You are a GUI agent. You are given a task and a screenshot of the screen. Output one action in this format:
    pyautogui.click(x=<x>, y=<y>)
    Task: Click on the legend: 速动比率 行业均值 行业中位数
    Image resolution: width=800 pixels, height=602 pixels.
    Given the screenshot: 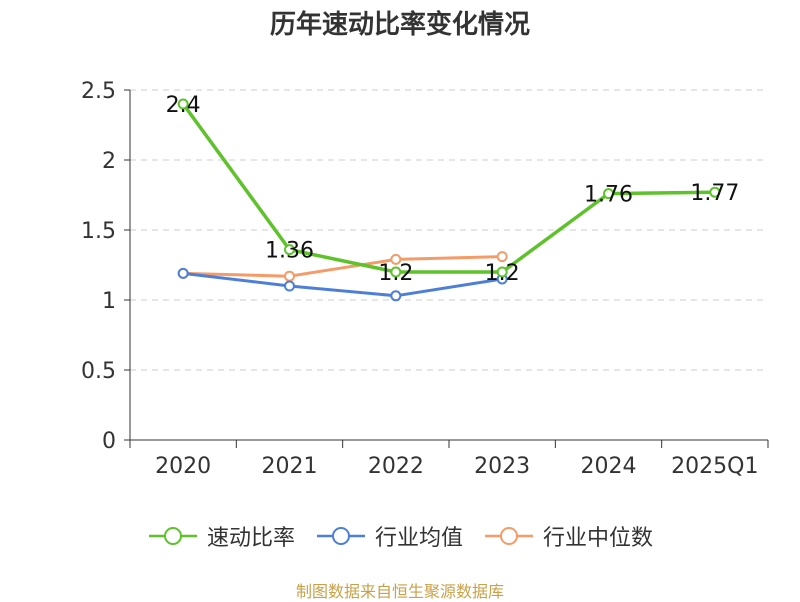 What is the action you would take?
    pyautogui.click(x=400, y=536)
    